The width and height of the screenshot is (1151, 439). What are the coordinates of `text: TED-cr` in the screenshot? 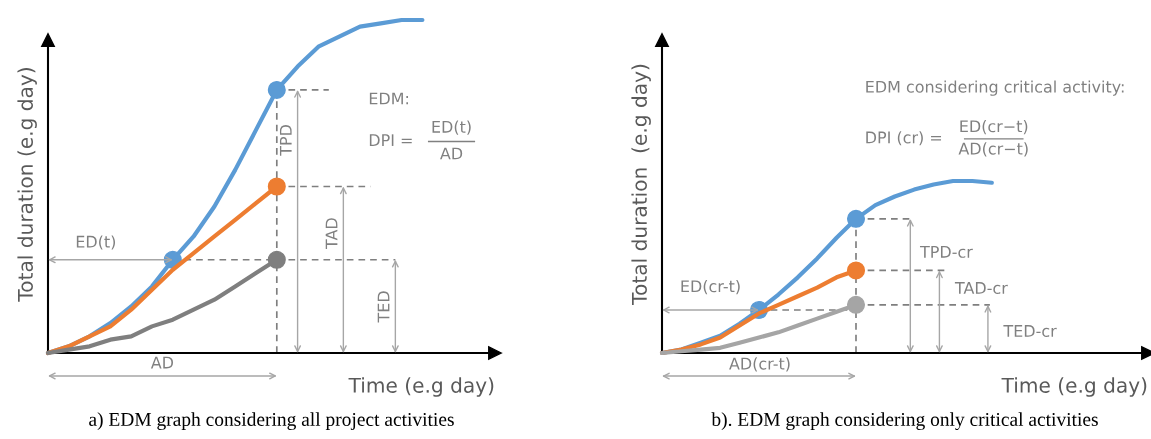 It's located at (1030, 331).